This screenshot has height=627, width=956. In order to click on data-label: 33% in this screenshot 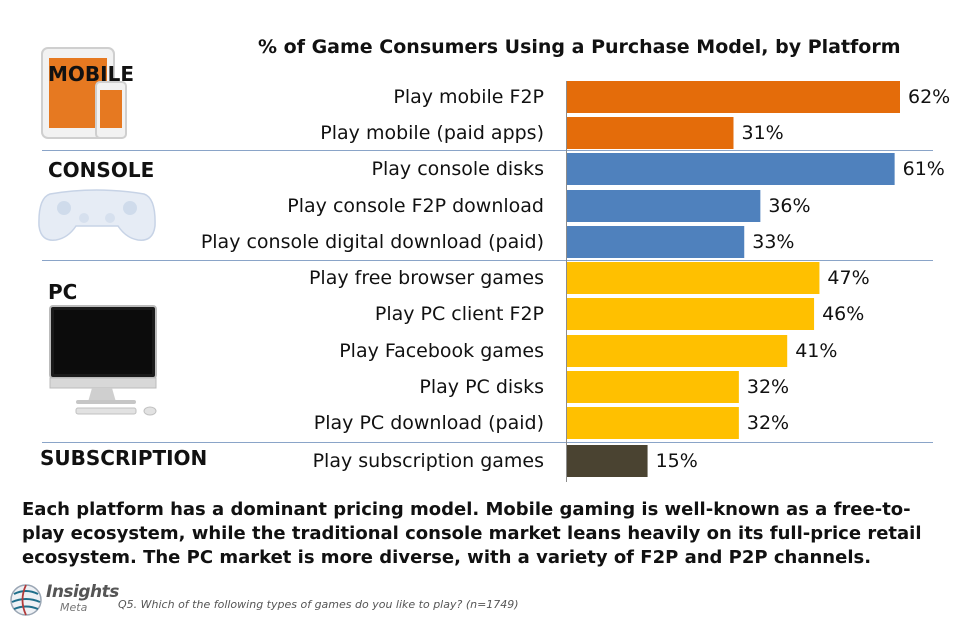, I will do `click(773, 242)`.